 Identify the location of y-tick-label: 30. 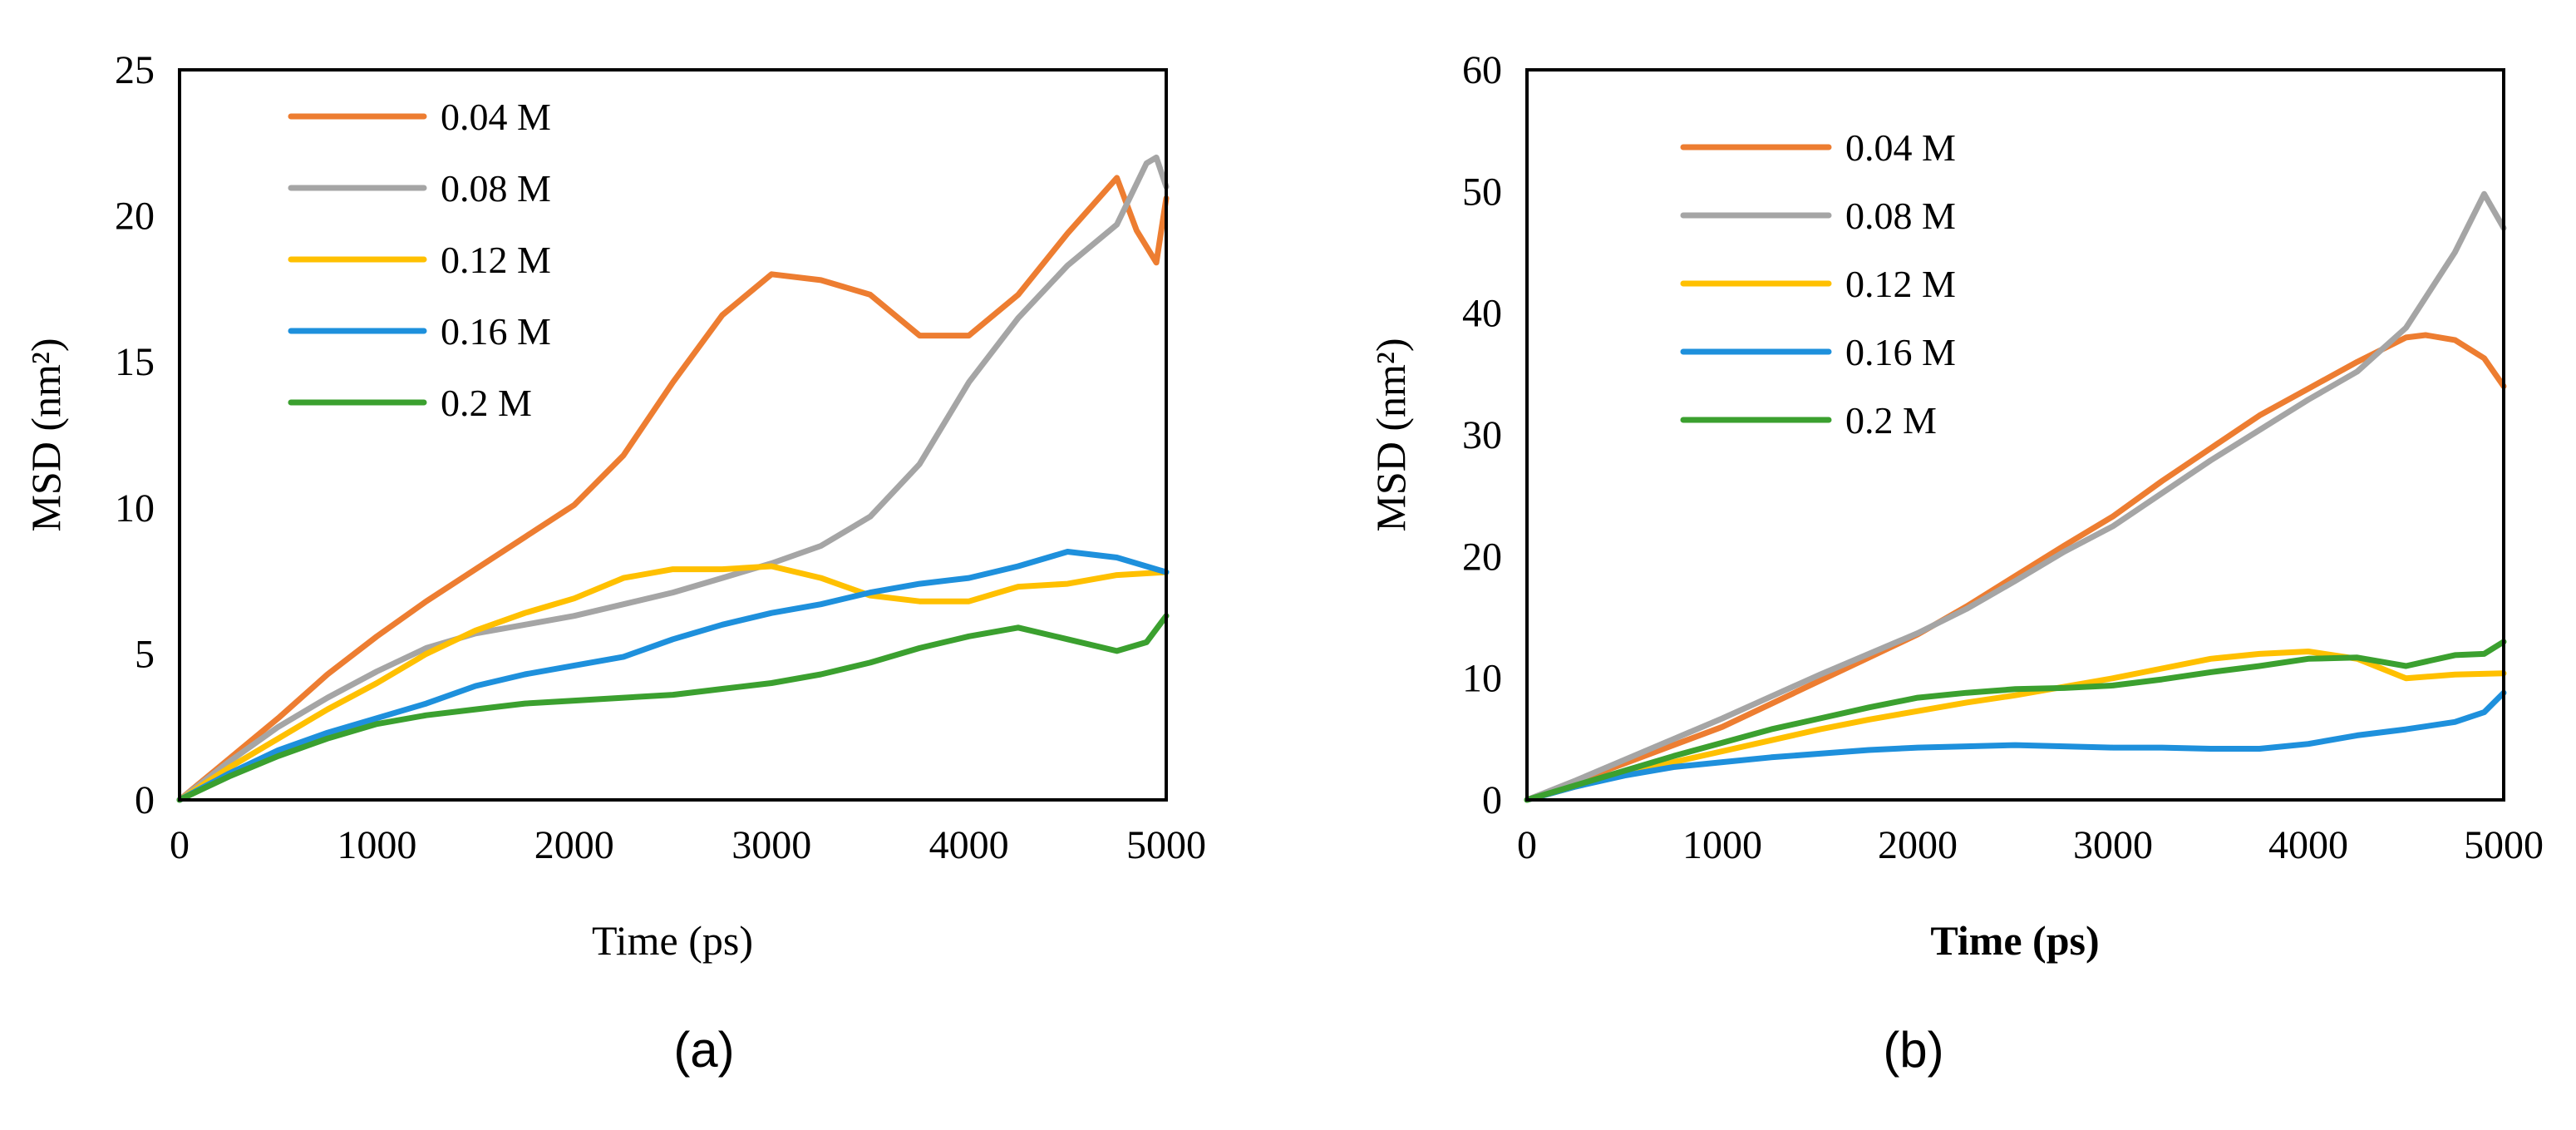
(1482, 435).